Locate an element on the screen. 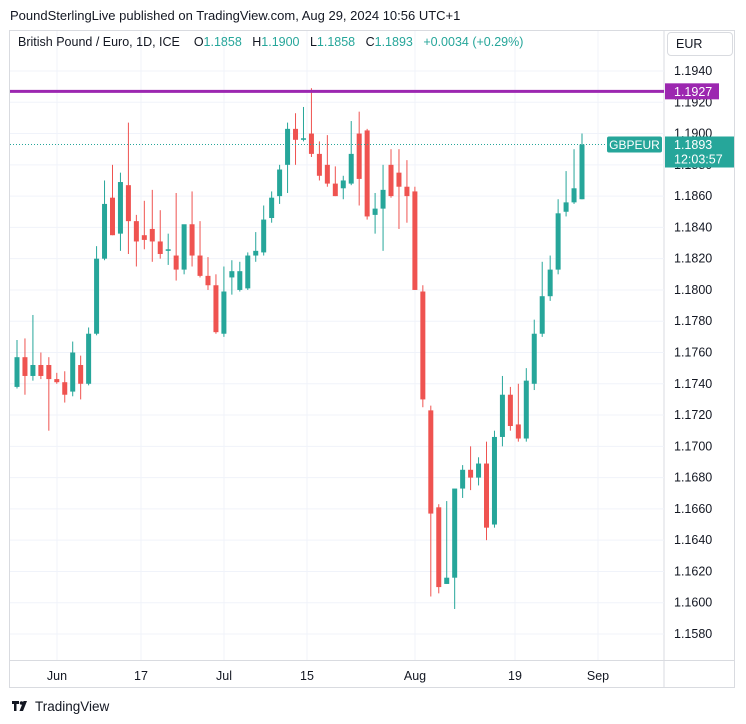 The image size is (746, 724). last-price-tag is located at coordinates (699, 152).